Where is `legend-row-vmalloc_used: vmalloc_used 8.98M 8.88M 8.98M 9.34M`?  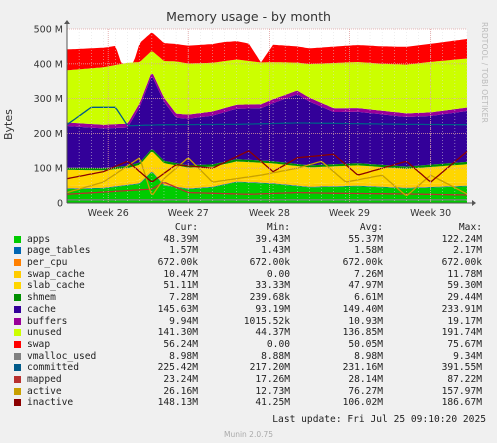
legend-row-vmalloc_used: vmalloc_used 8.98M 8.88M 8.98M 9.34M is located at coordinates (252, 357).